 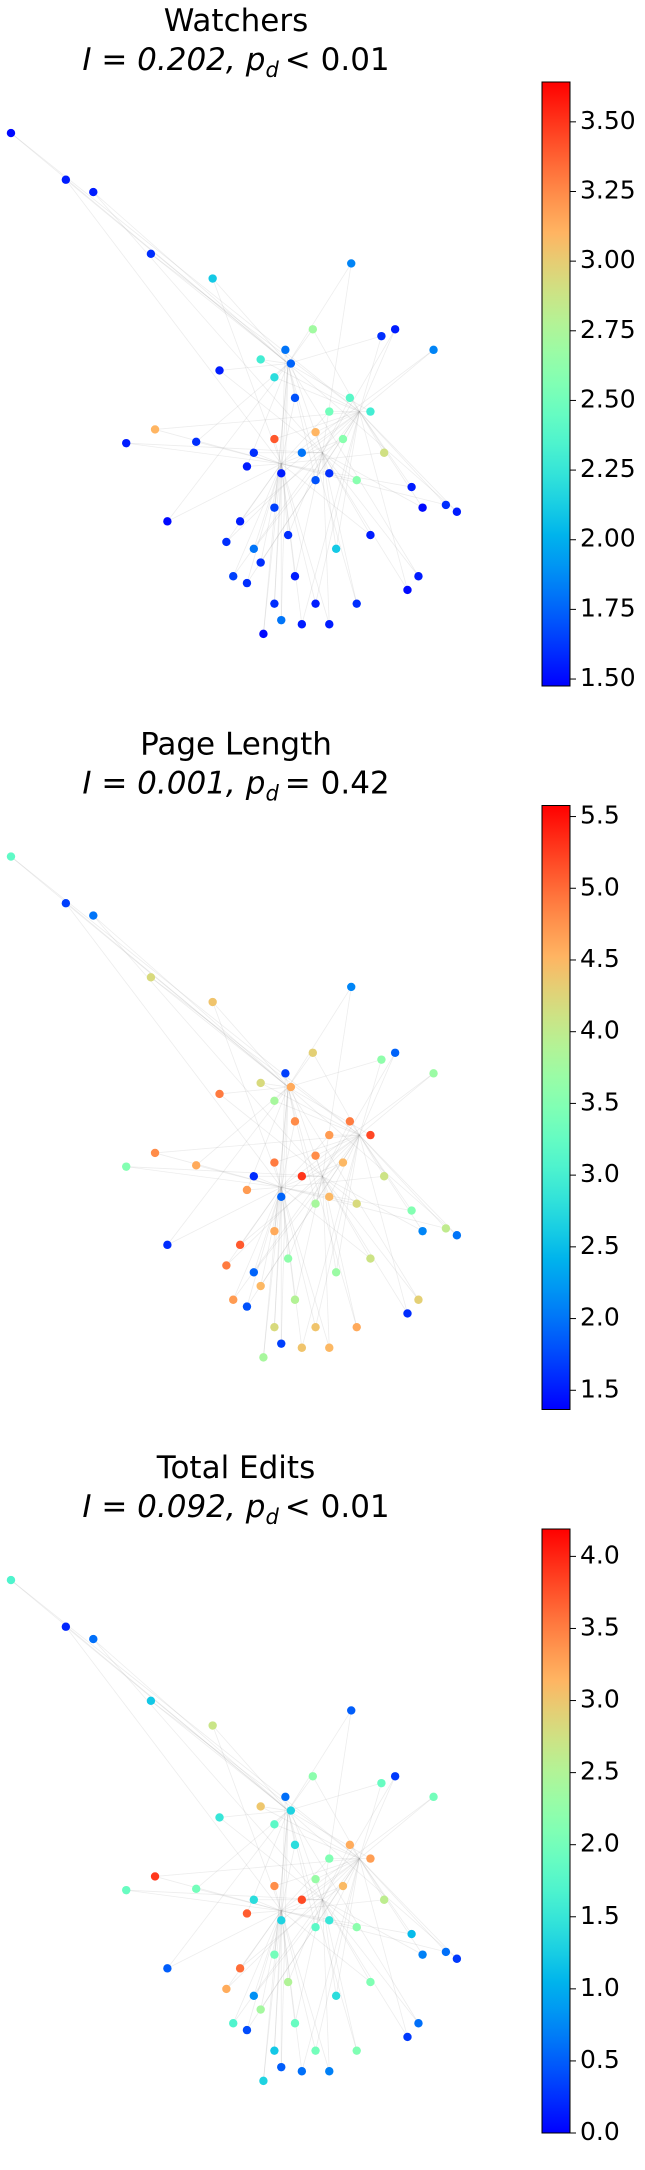 I want to click on panel-subtitle: I = 0.092, pd < 0.01, so click(x=235, y=1509).